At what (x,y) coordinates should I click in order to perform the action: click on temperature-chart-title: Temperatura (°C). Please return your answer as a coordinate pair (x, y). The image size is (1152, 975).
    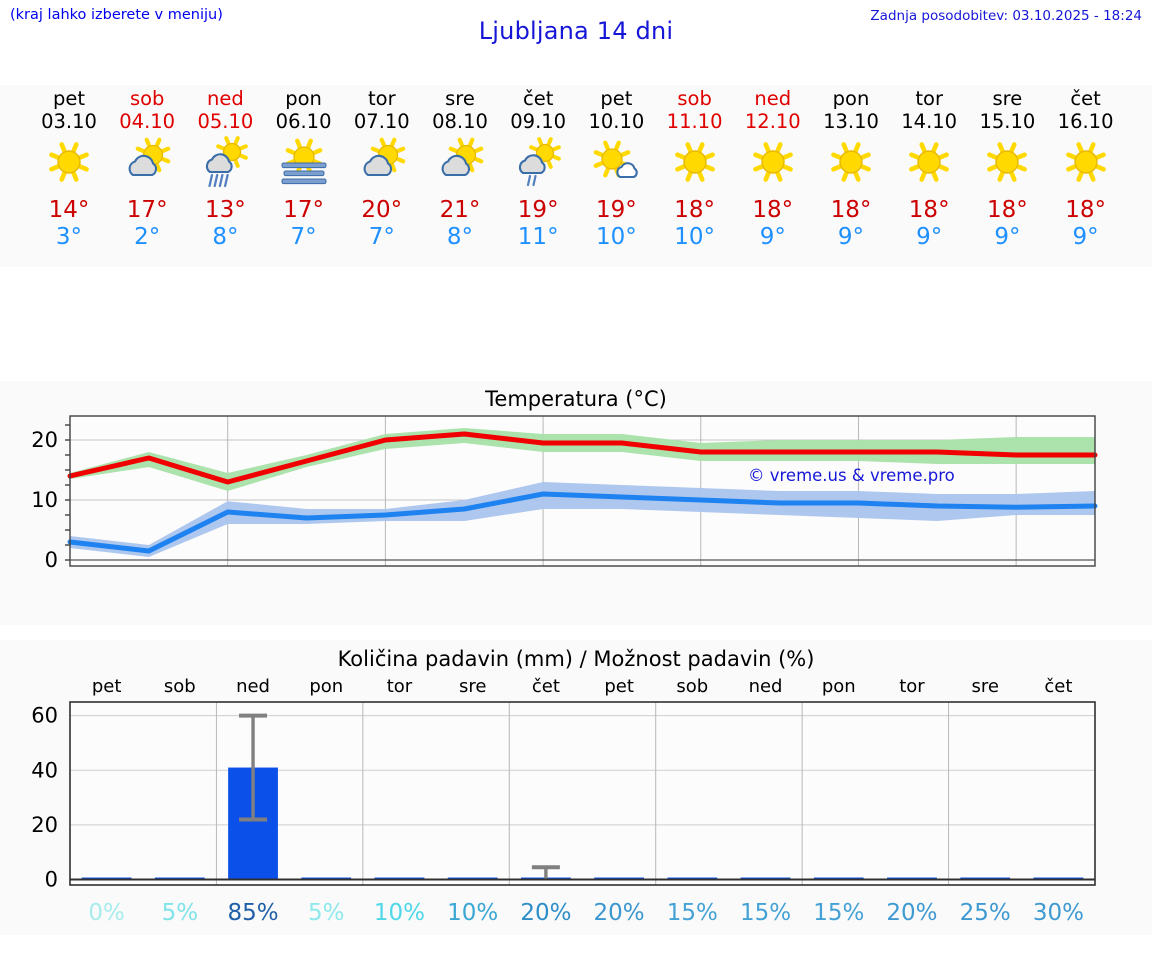
    Looking at the image, I should click on (576, 399).